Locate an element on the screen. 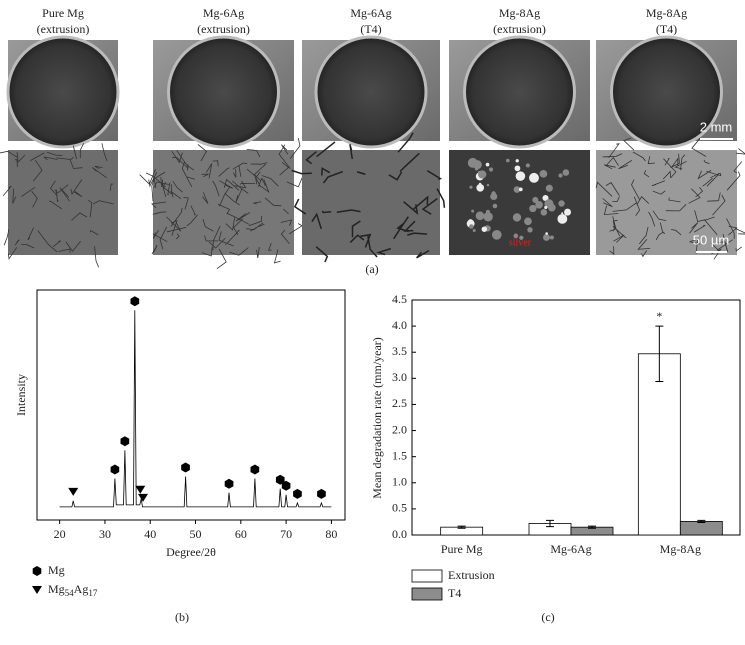 Image resolution: width=745 pixels, height=645 pixels. column-label: (extrusion) is located at coordinates (223, 29).